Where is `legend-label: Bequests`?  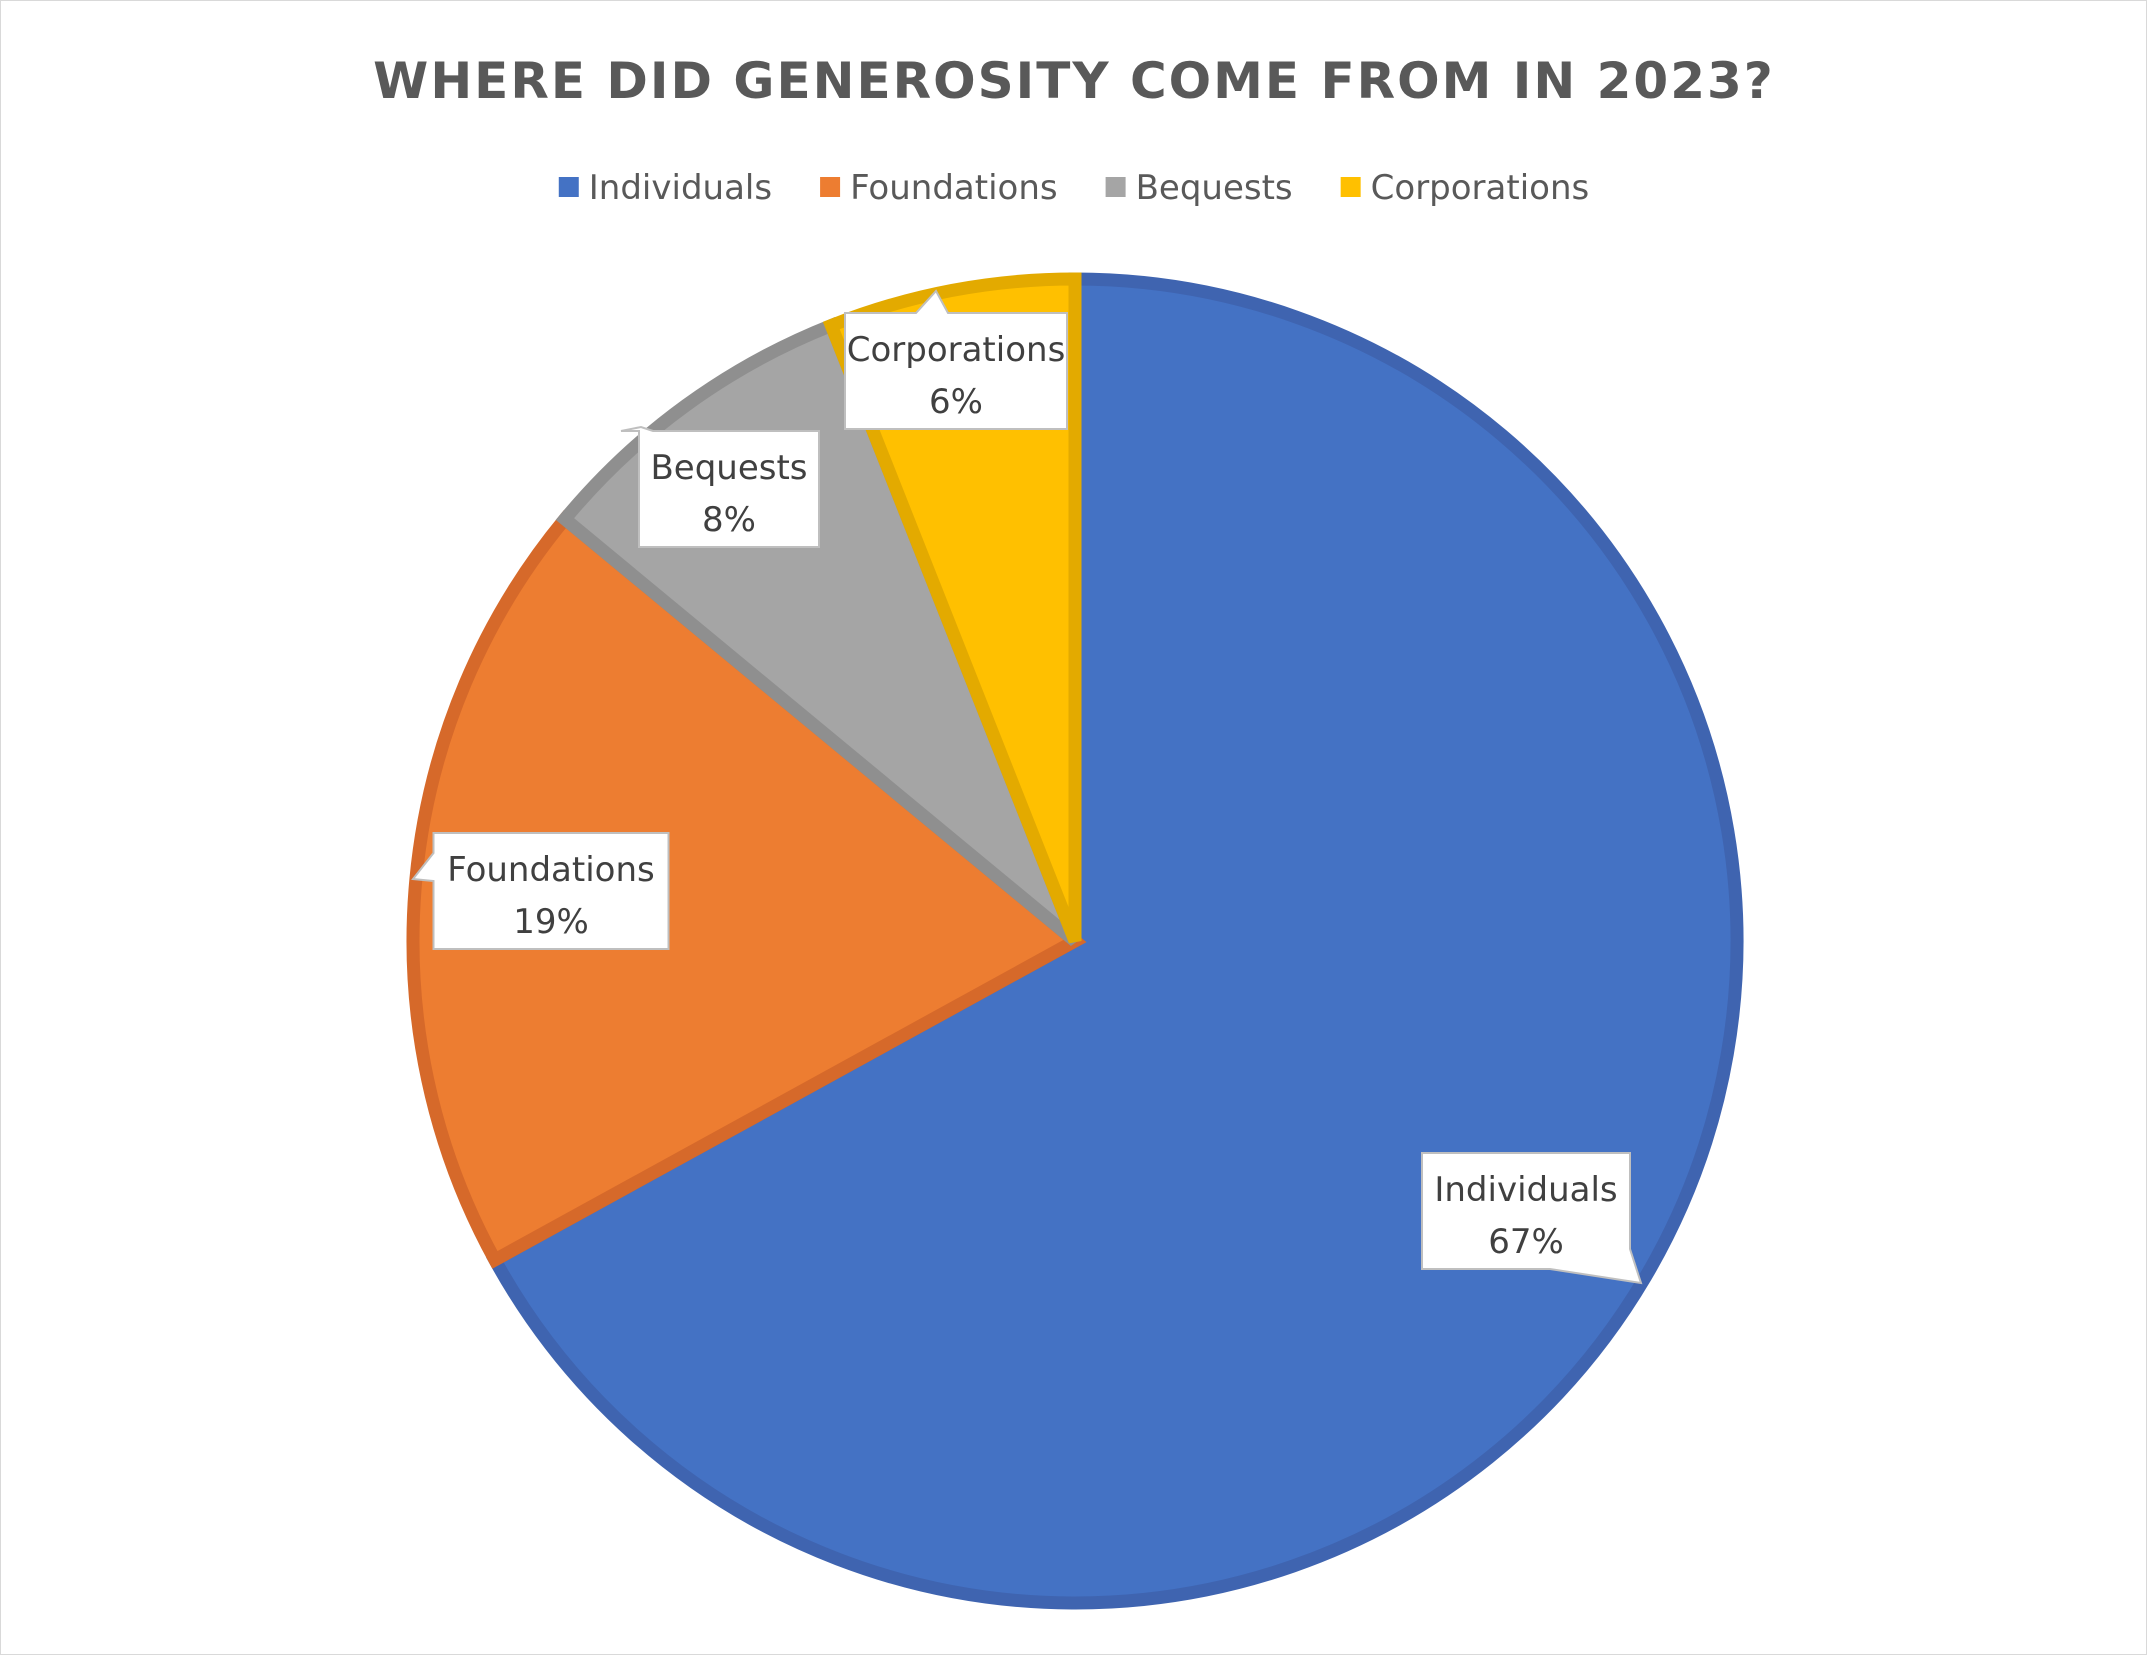 legend-label: Bequests is located at coordinates (1214, 188).